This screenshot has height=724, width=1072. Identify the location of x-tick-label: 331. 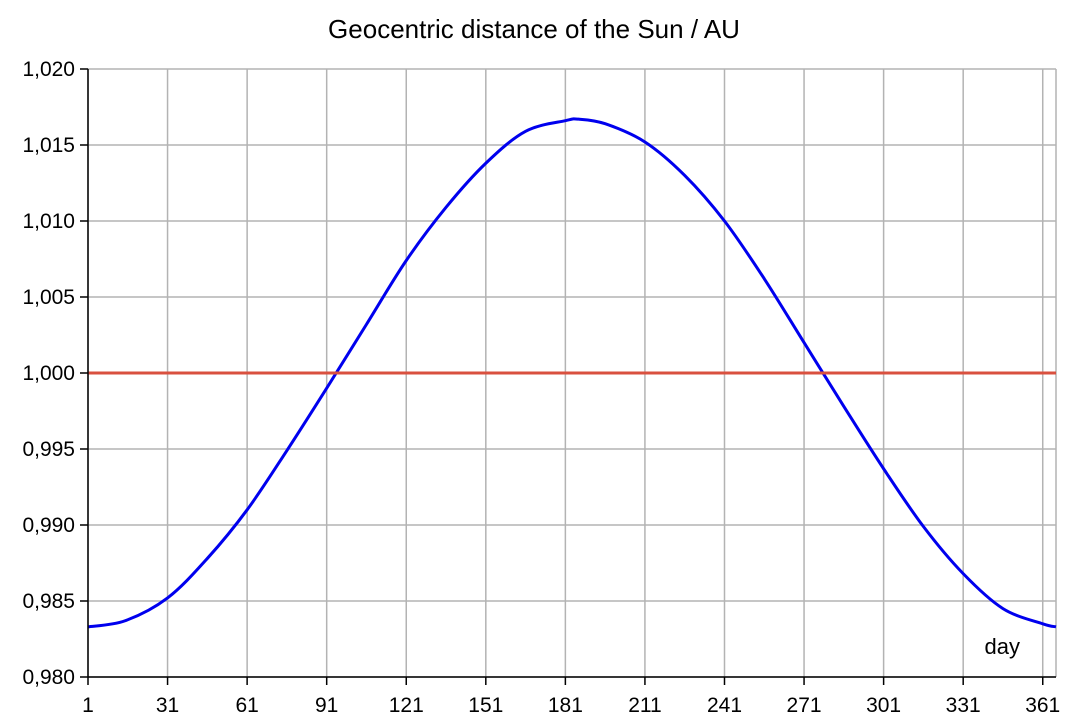
(963, 705).